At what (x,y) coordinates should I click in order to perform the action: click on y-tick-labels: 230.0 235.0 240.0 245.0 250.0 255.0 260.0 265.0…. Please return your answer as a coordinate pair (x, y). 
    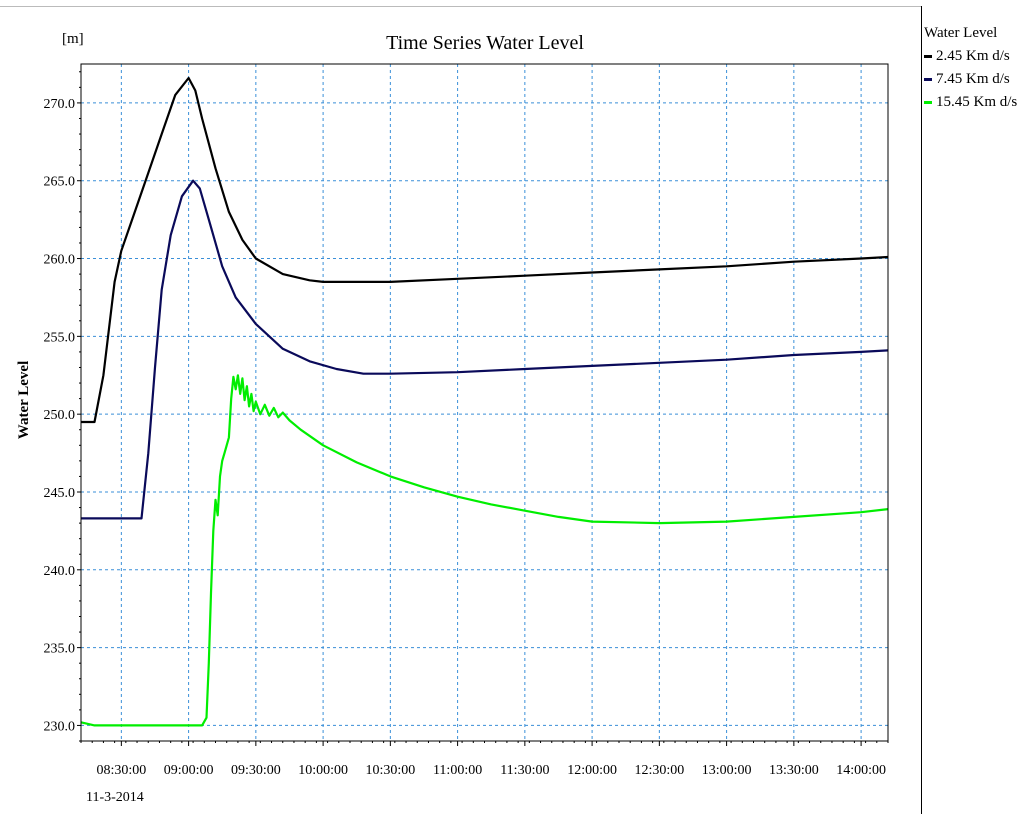
    Looking at the image, I should click on (60, 416).